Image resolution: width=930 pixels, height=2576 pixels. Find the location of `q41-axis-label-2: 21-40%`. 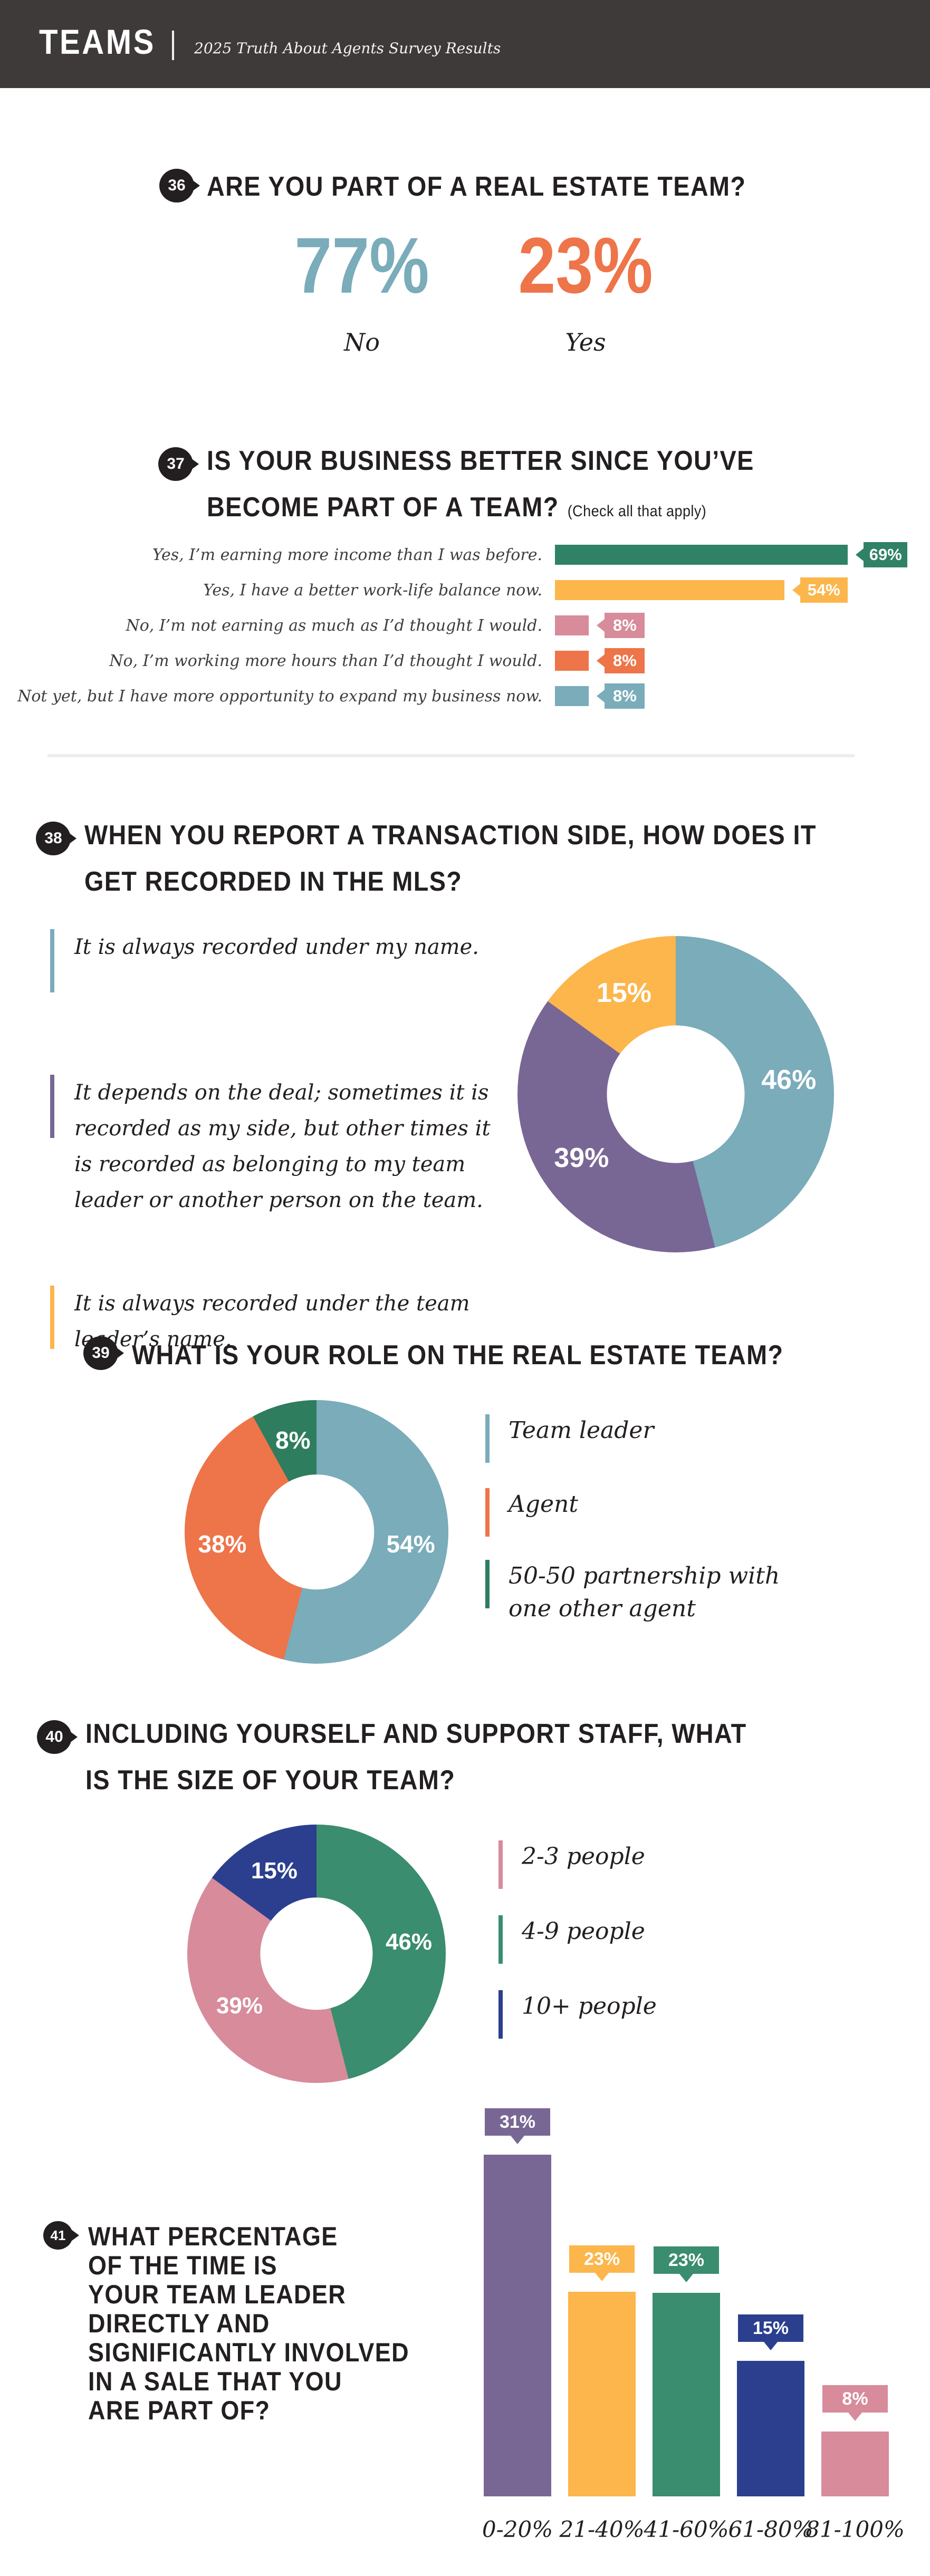

q41-axis-label-2: 21-40% is located at coordinates (602, 2529).